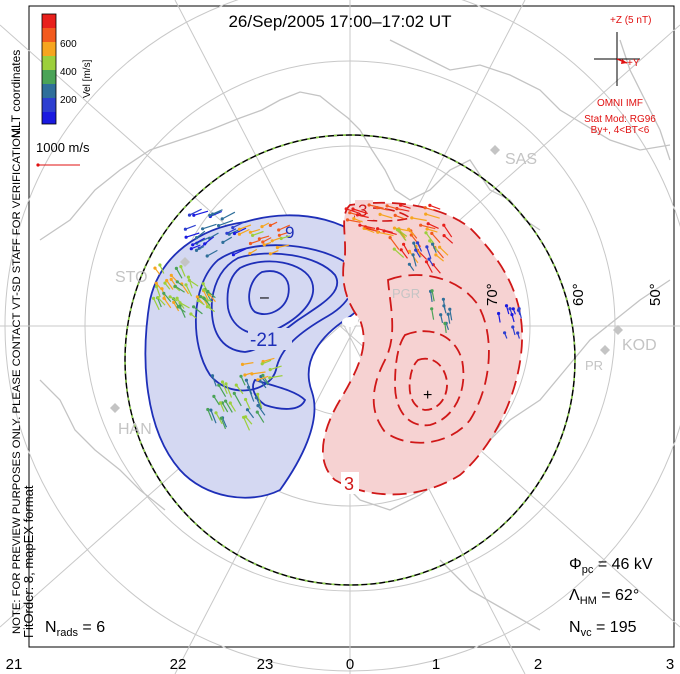 This screenshot has height=674, width=680. Describe the element at coordinates (603, 629) in the screenshot. I see `stat-n-vc: Nvc = 195` at that location.